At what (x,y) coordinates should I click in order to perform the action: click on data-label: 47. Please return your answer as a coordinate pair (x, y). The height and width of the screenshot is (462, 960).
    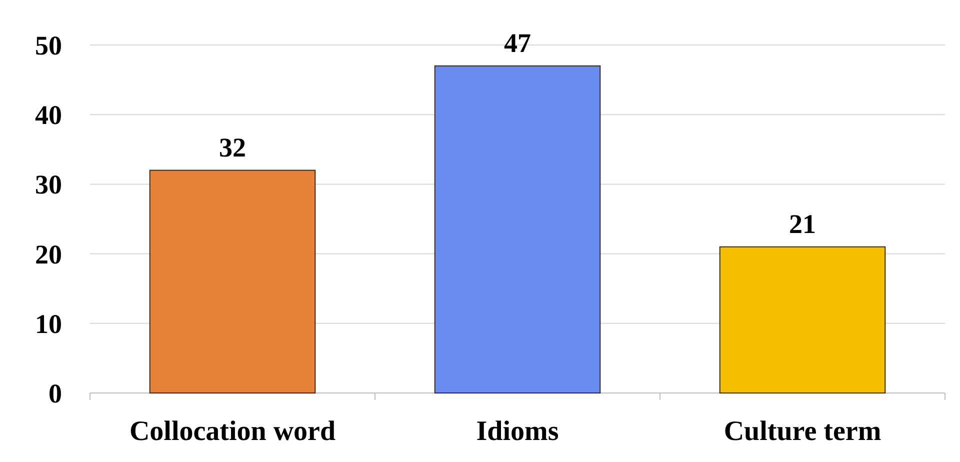
    Looking at the image, I should click on (517, 43).